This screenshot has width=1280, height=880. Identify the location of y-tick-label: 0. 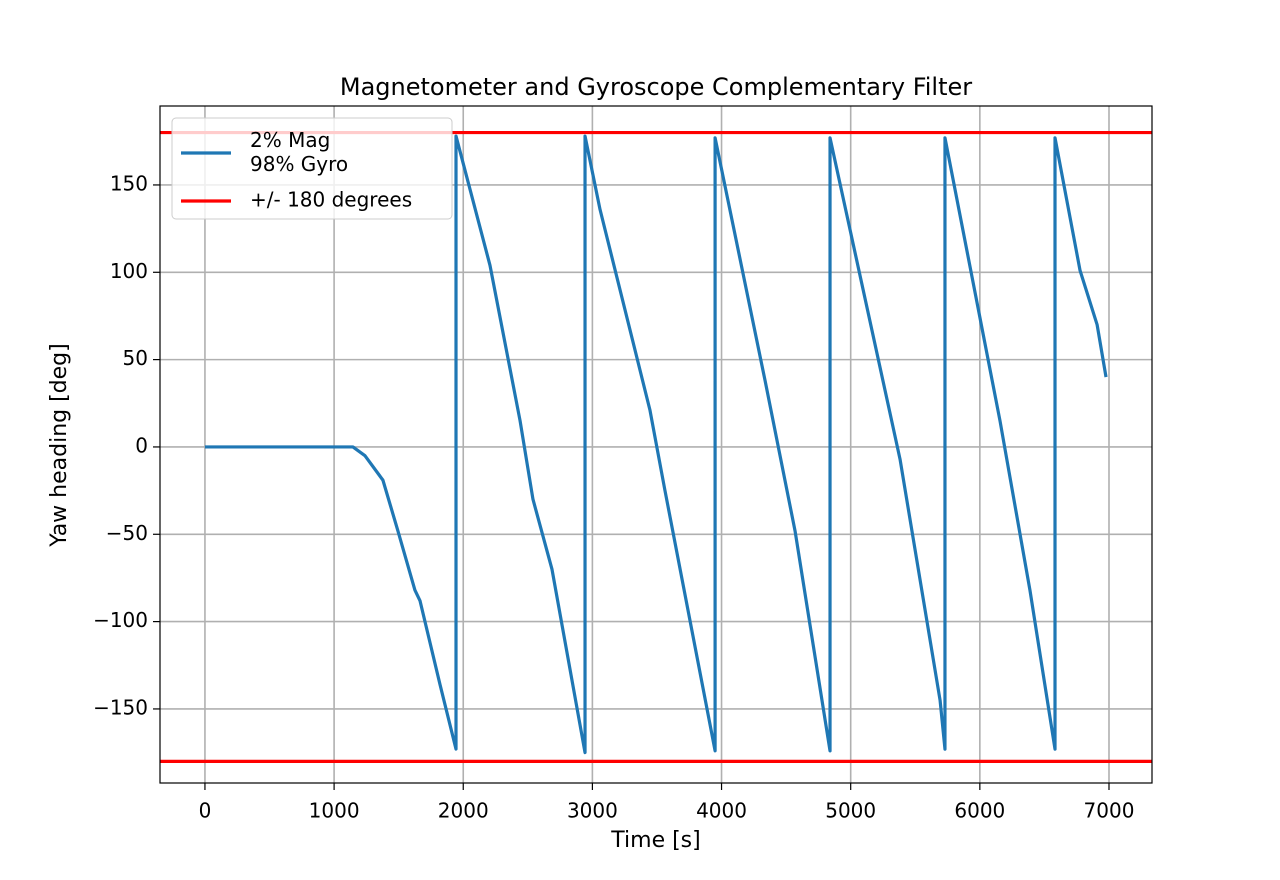
(141, 445).